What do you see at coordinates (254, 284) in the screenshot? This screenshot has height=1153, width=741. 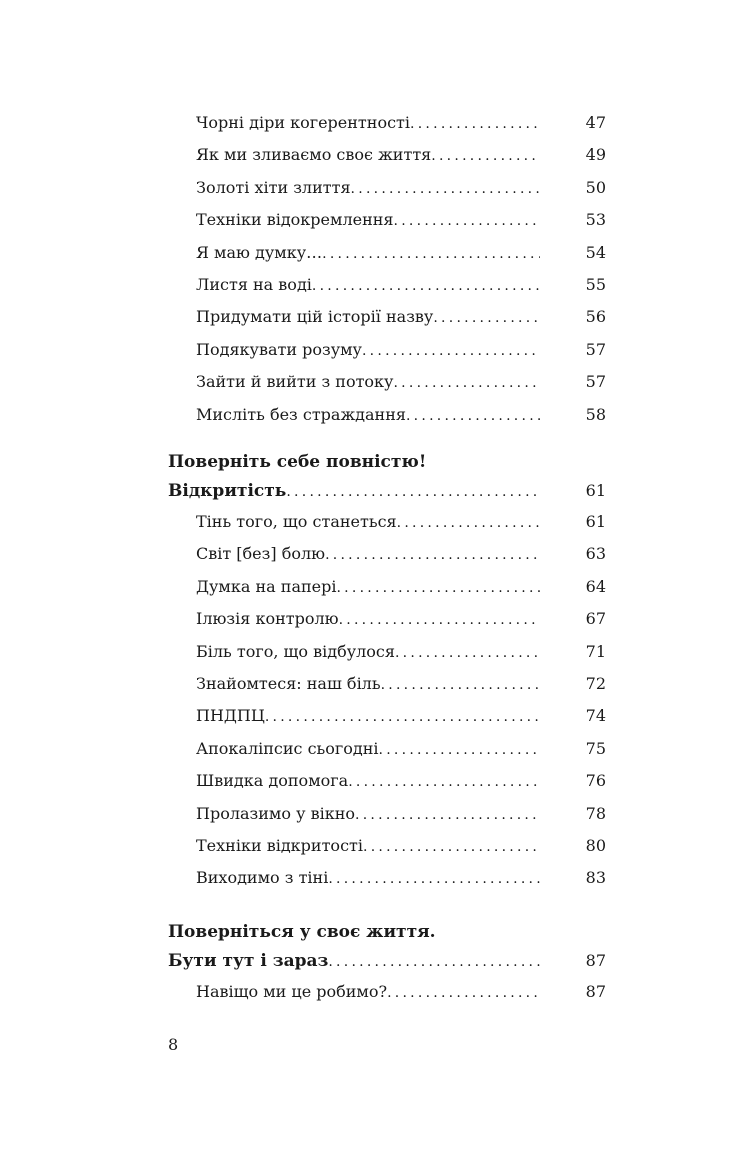 I see `entry-title: Листя на воді` at bounding box center [254, 284].